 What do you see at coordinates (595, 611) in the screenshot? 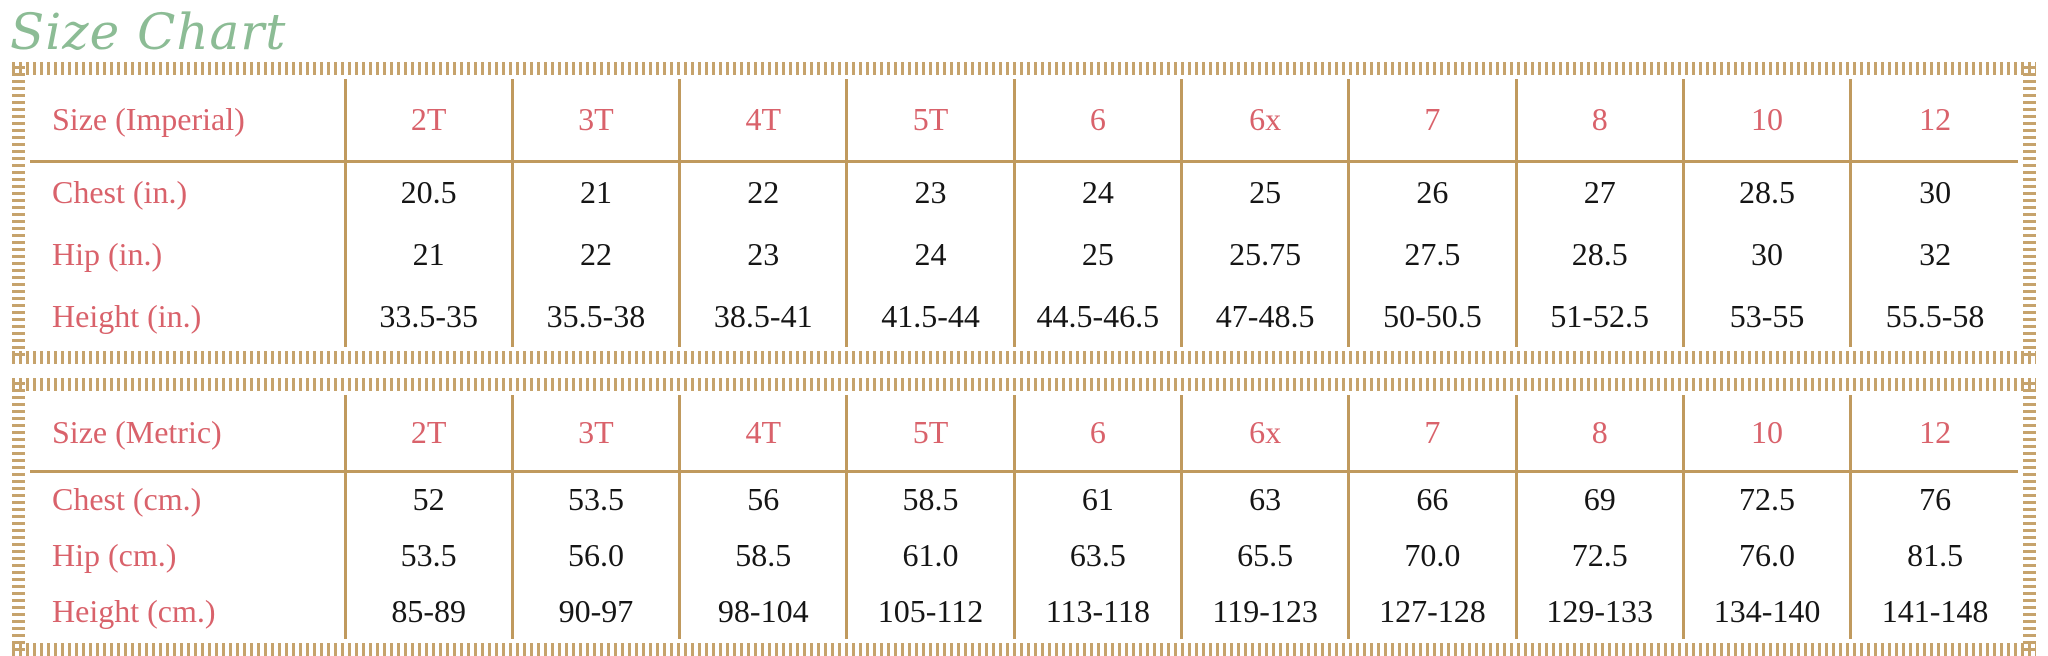
I see `value-cell: 90-97` at bounding box center [595, 611].